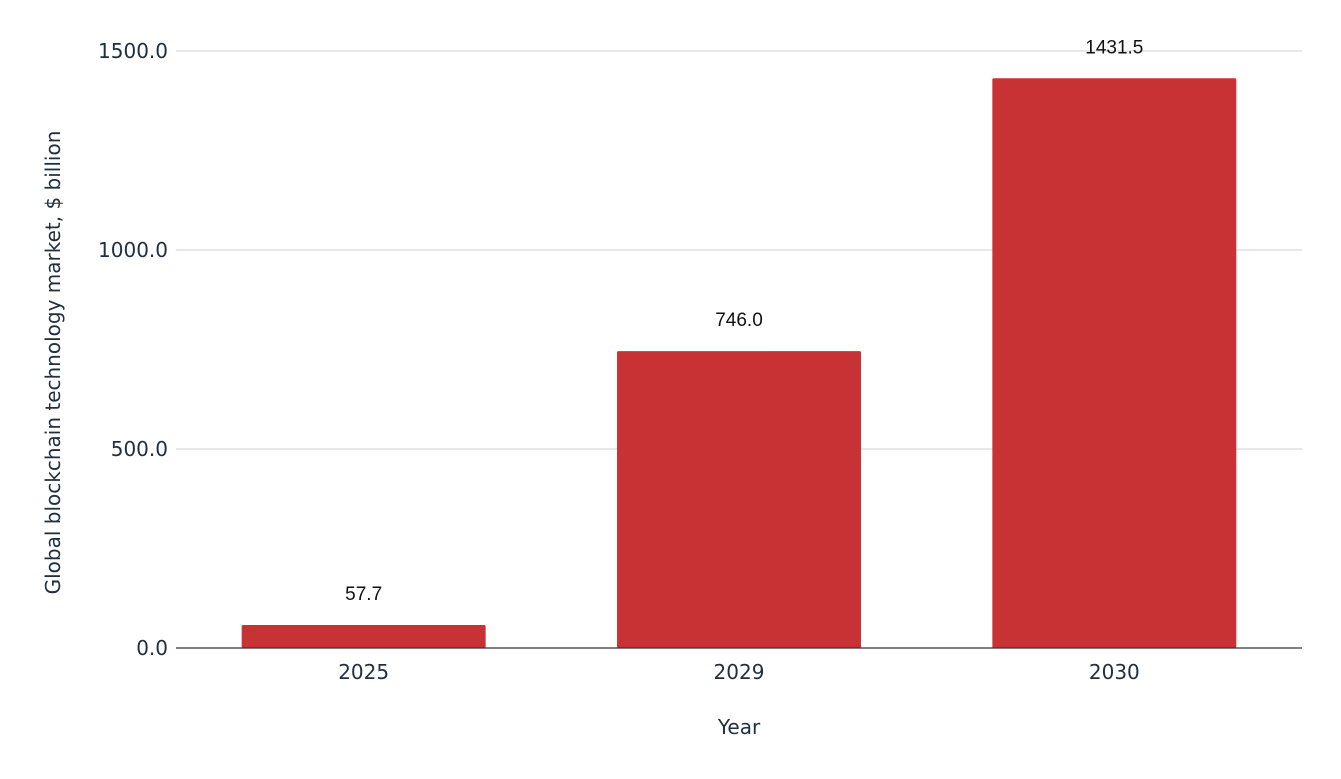 The image size is (1341, 779). Describe the element at coordinates (1114, 672) in the screenshot. I see `x-tick-label: 2030` at that location.